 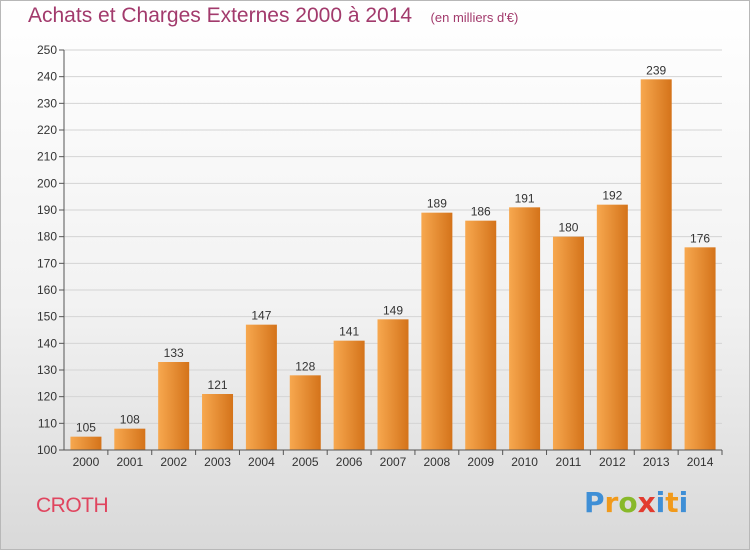 What do you see at coordinates (700, 348) in the screenshot?
I see `bar-2014` at bounding box center [700, 348].